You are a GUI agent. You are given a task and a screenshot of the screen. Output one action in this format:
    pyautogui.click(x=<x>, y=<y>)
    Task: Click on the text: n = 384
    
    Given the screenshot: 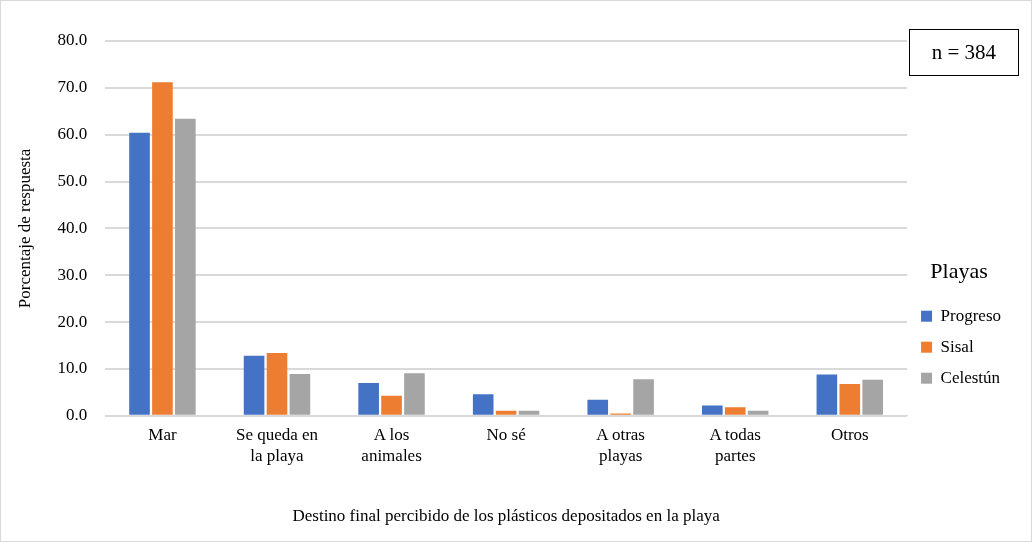 What is the action you would take?
    pyautogui.click(x=963, y=52)
    